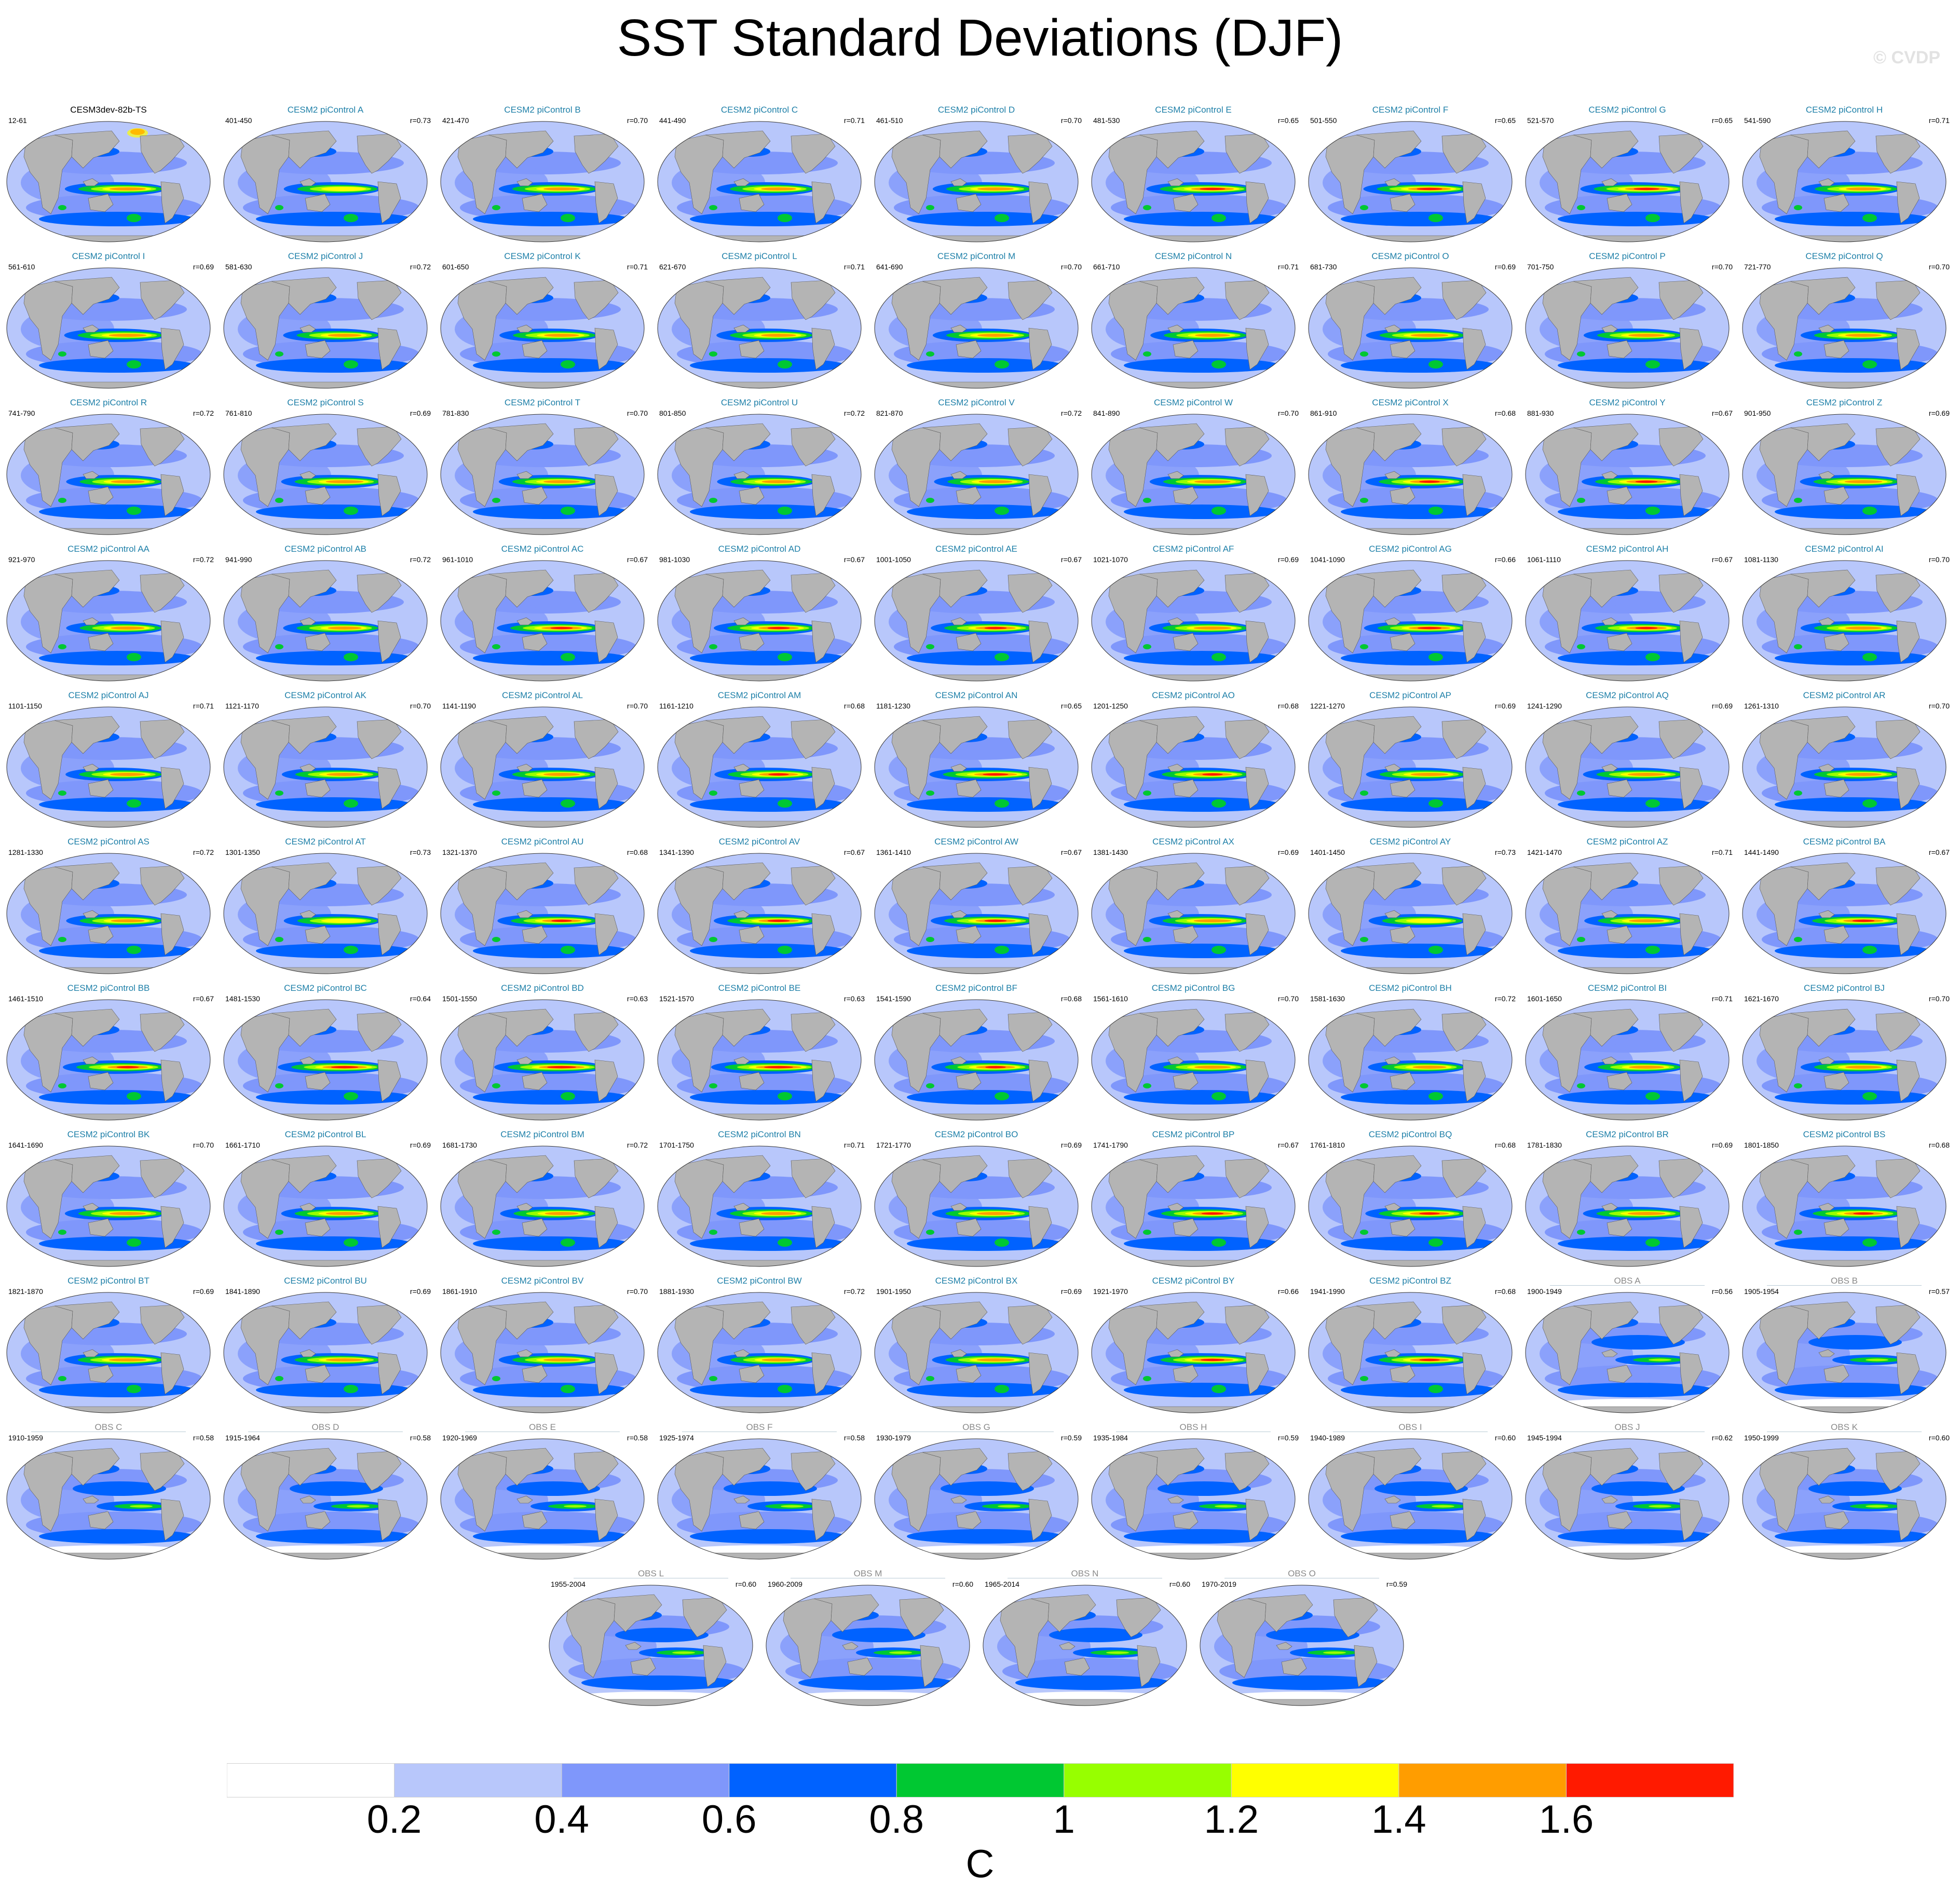 This screenshot has width=1960, height=1894. Describe the element at coordinates (1757, 120) in the screenshot. I see `panel-years: 541-590` at that location.